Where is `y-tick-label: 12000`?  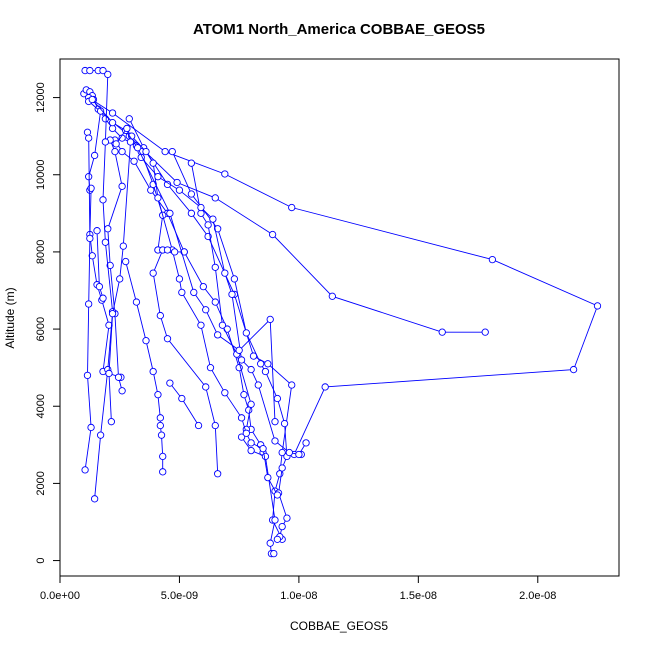 y-tick-label: 12000 is located at coordinates (41, 97).